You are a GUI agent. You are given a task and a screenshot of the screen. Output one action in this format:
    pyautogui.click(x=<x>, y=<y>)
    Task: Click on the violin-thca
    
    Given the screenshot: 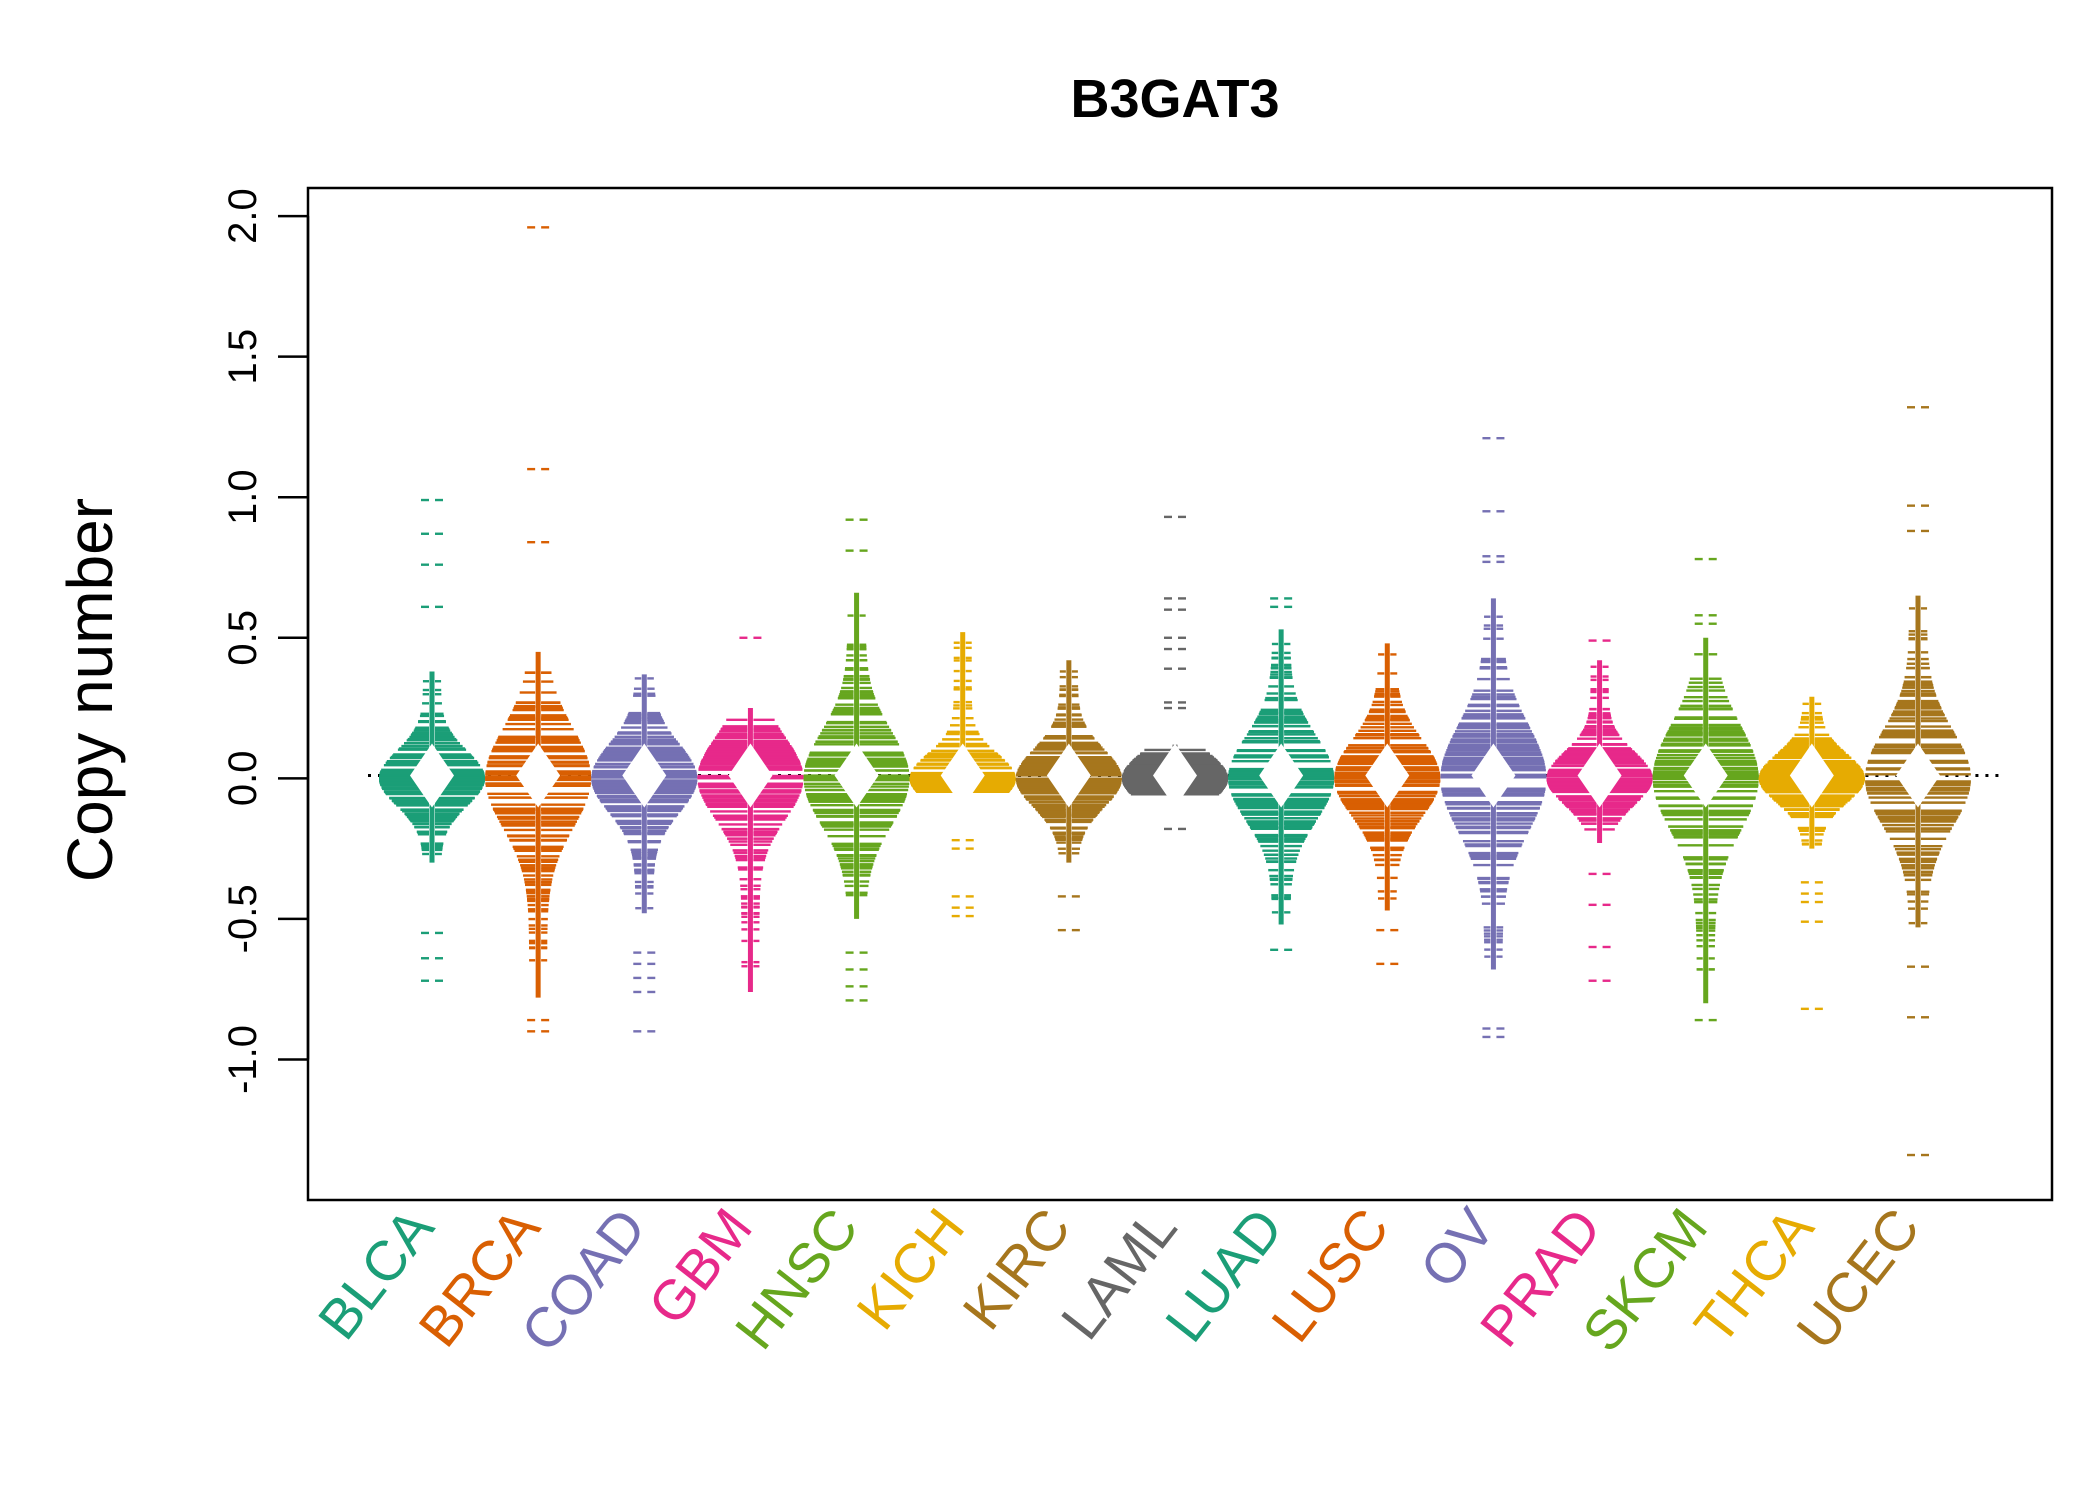 What is the action you would take?
    pyautogui.click(x=1811, y=853)
    